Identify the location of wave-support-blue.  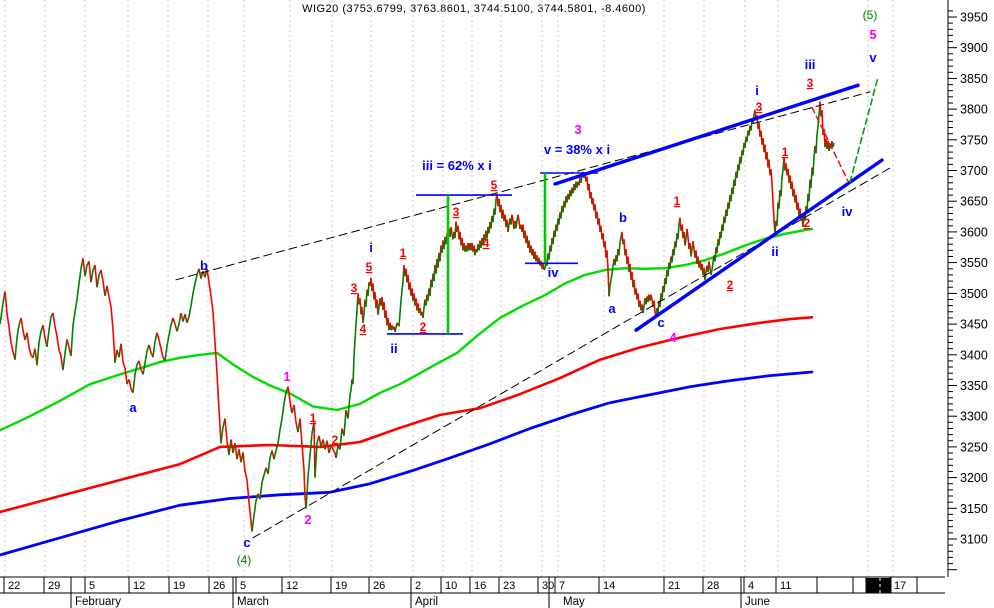
(759, 245).